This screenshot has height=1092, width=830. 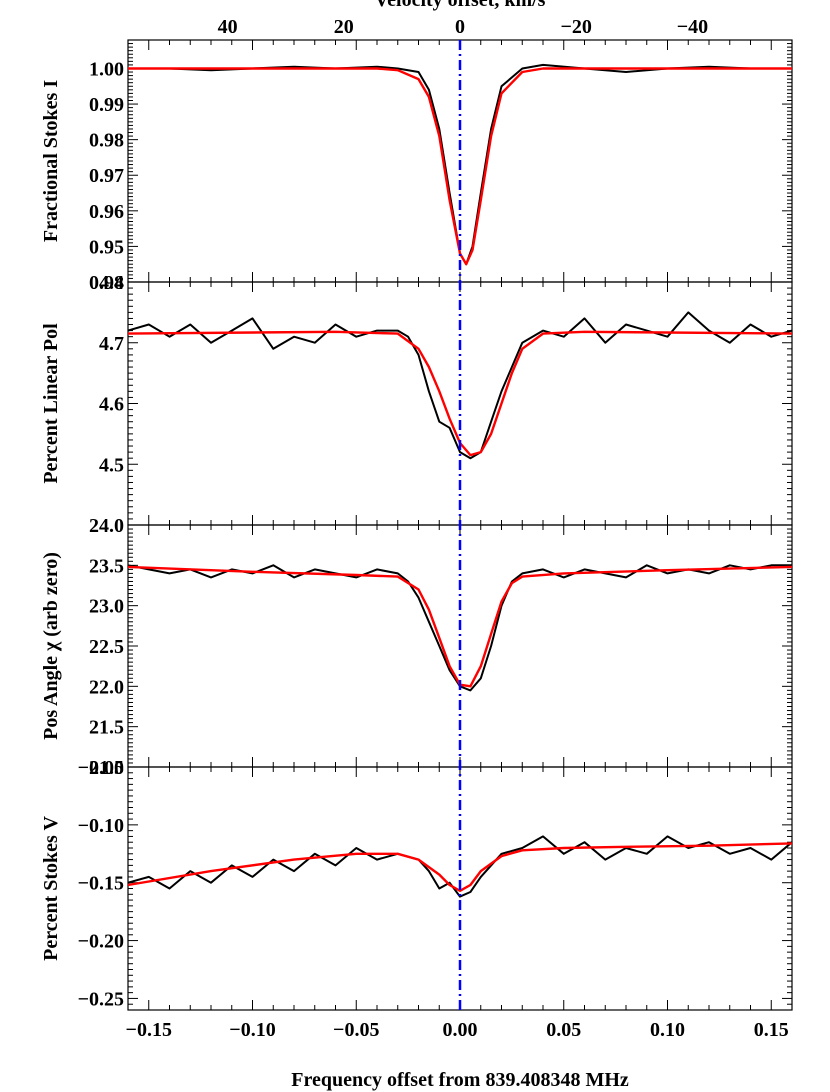 I want to click on y-axis-label: Fractional Stokes I, so click(x=51, y=161).